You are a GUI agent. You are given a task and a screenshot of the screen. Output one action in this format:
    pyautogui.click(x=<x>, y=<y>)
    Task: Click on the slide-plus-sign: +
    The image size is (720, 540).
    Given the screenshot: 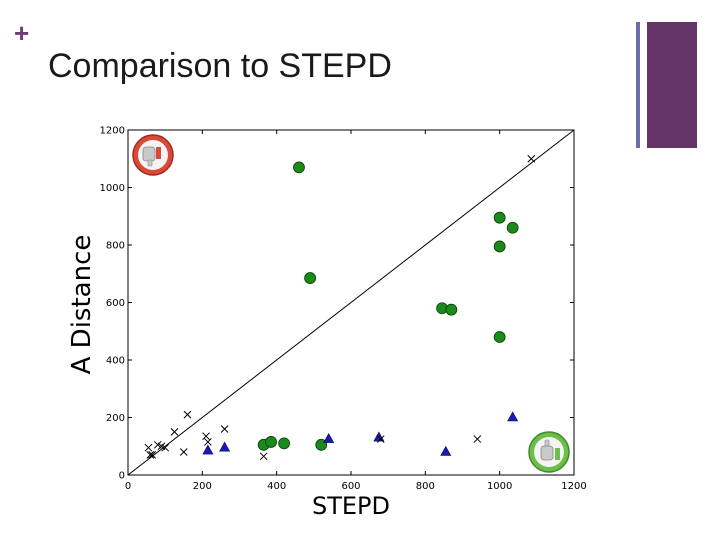 What is the action you would take?
    pyautogui.click(x=22, y=33)
    